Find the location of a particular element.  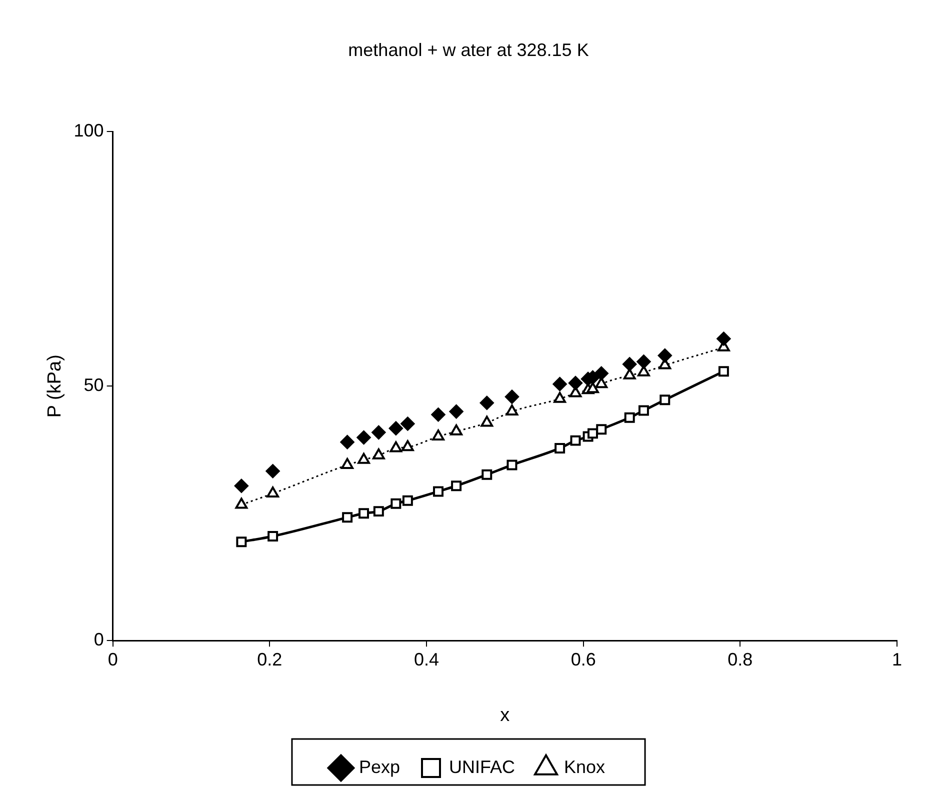

x-tick-label: 0.2 is located at coordinates (269, 659).